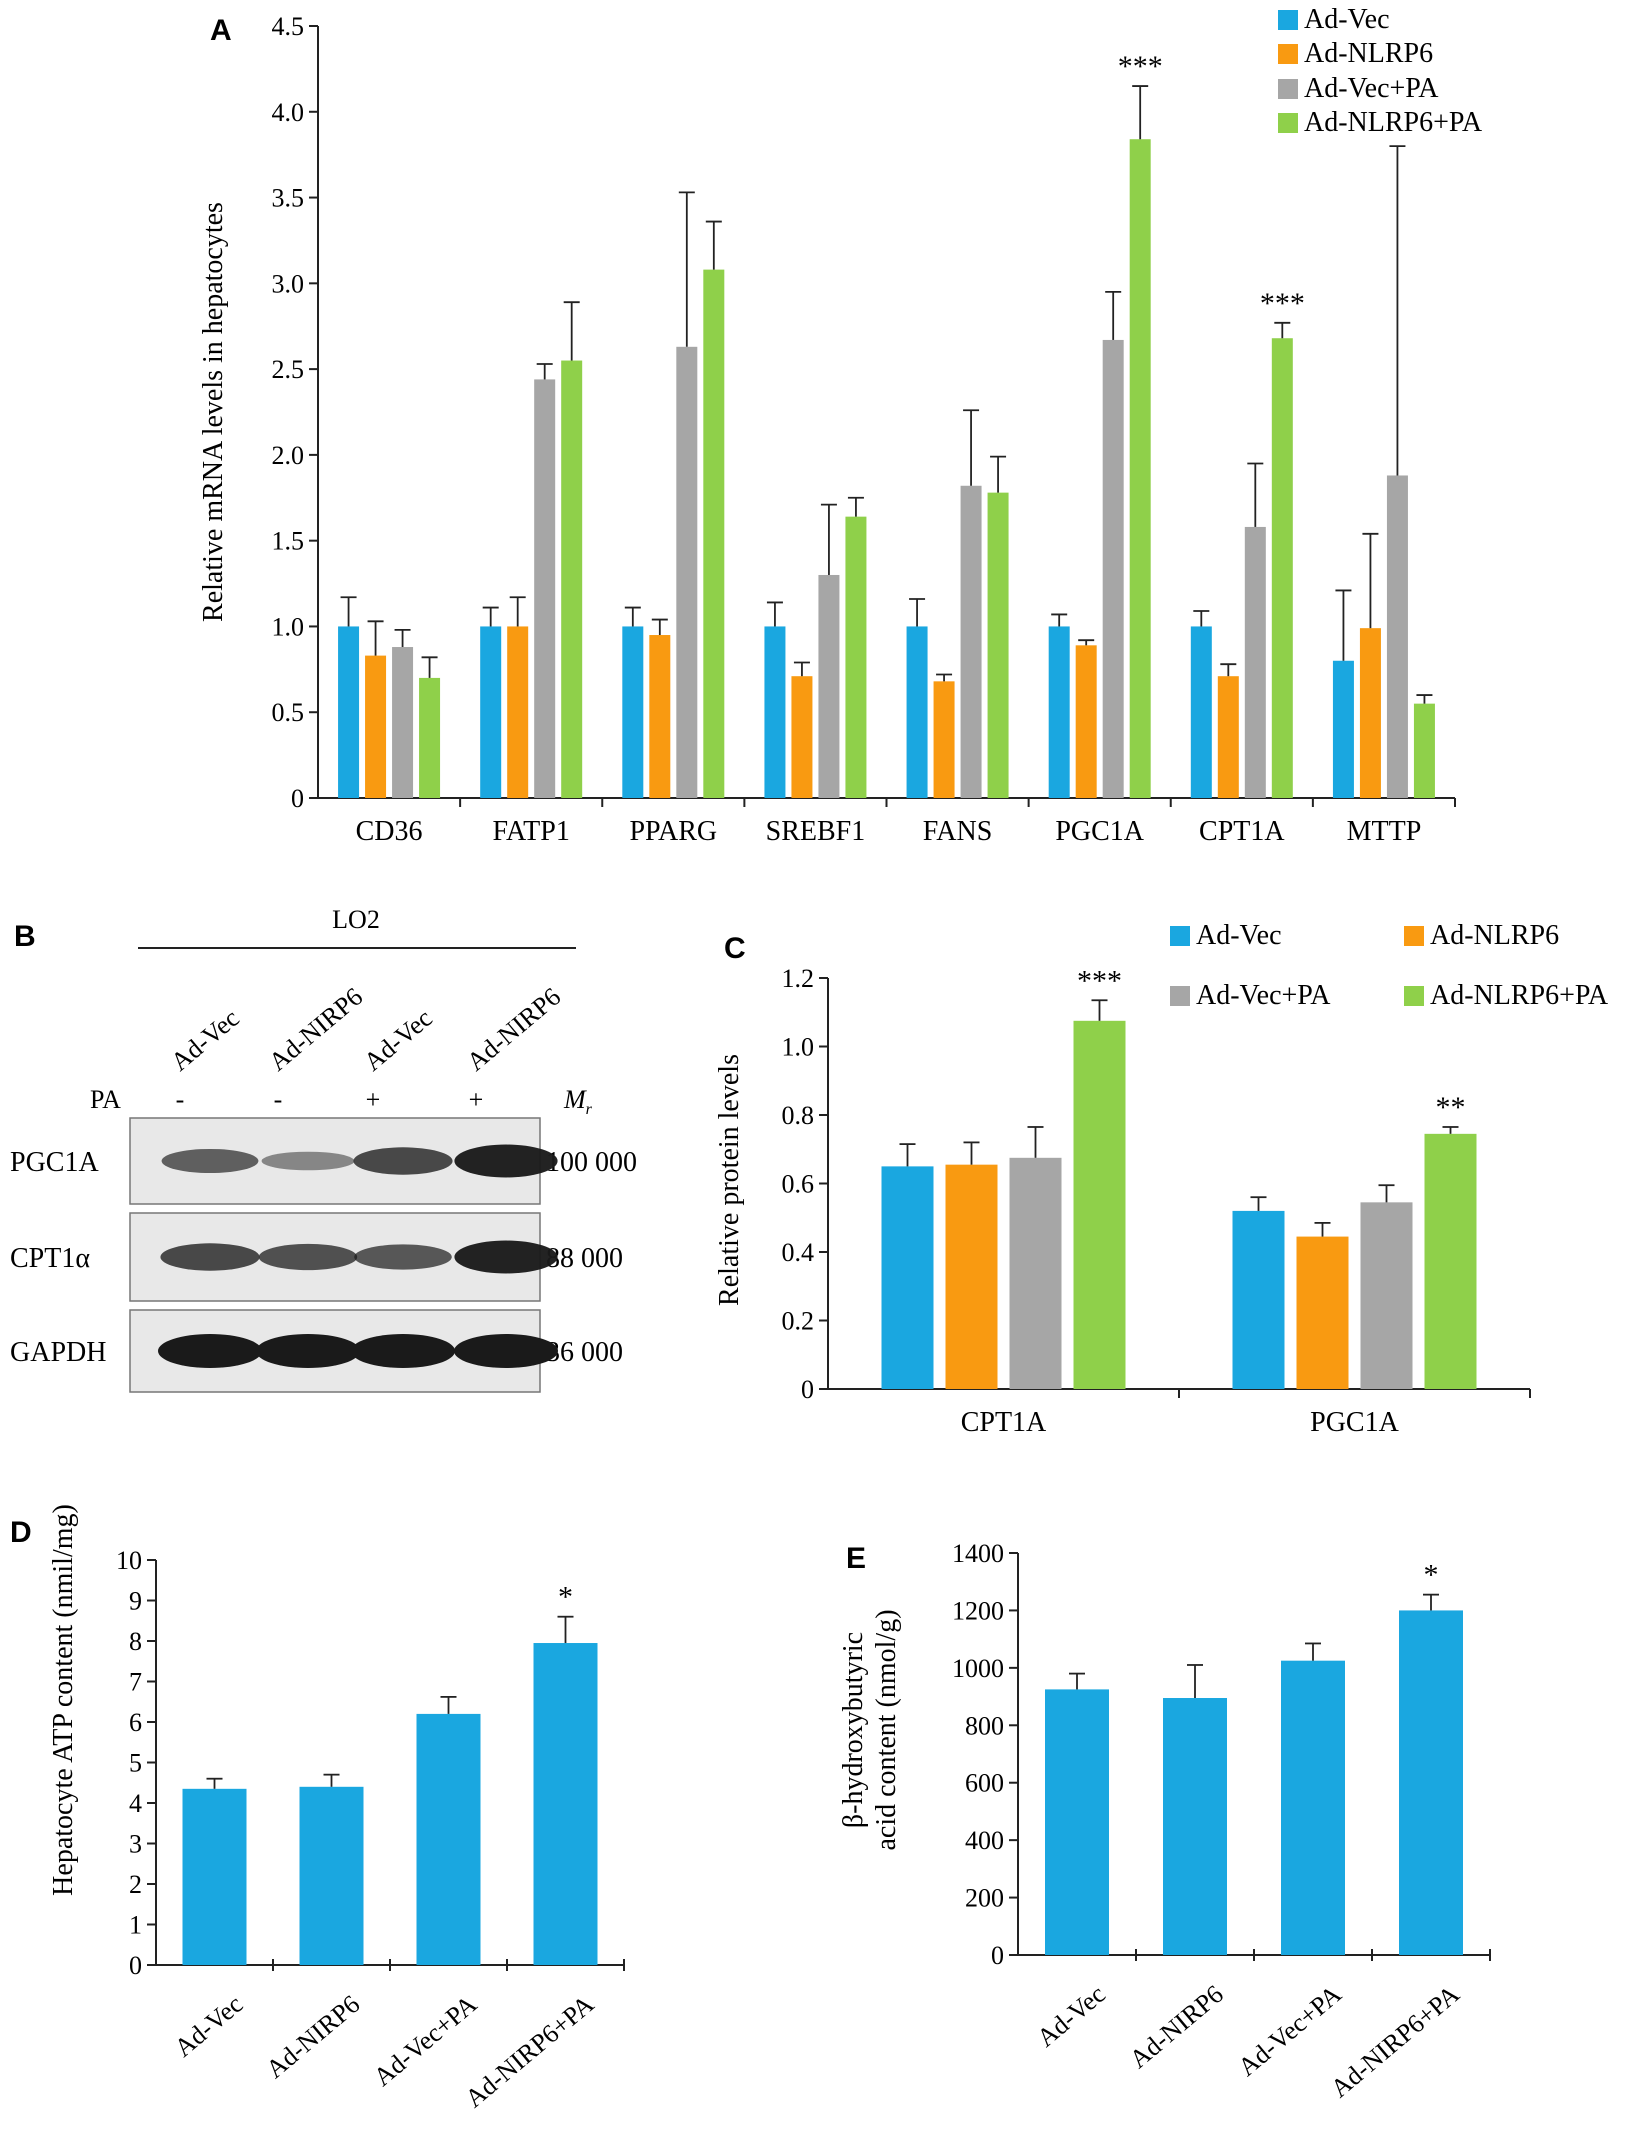  Describe the element at coordinates (591, 1162) in the screenshot. I see `blot-row-mass: 100 000` at that location.